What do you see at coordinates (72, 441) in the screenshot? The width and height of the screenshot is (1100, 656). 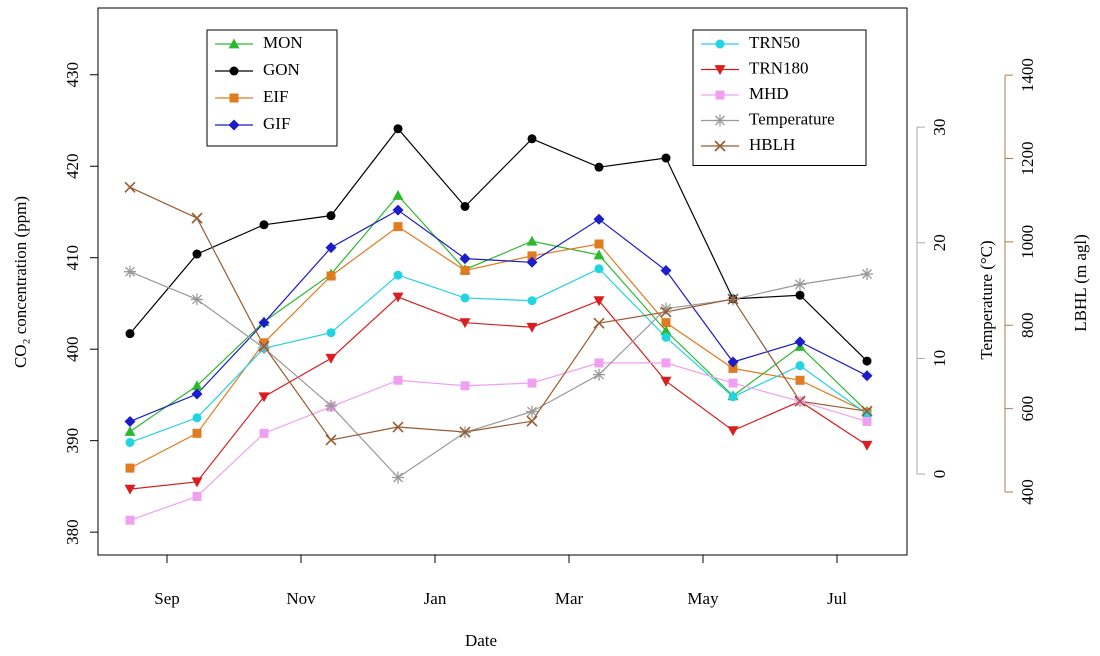 I see `y-tick-label: 390` at bounding box center [72, 441].